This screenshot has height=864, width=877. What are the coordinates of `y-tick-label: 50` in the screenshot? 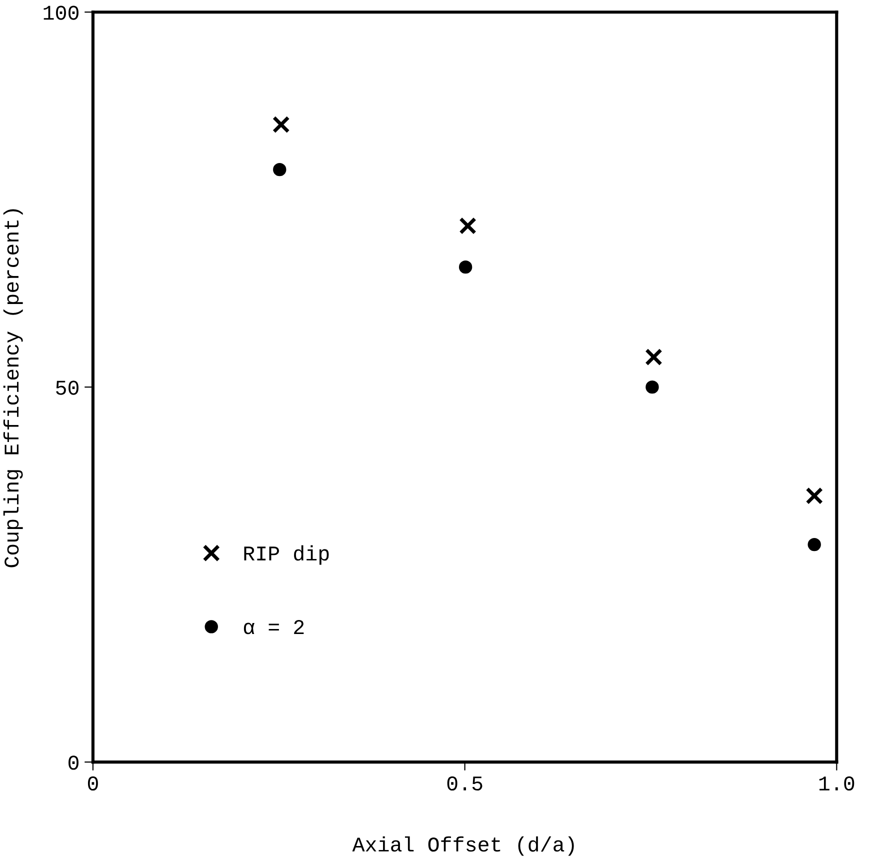 It's located at (67, 387).